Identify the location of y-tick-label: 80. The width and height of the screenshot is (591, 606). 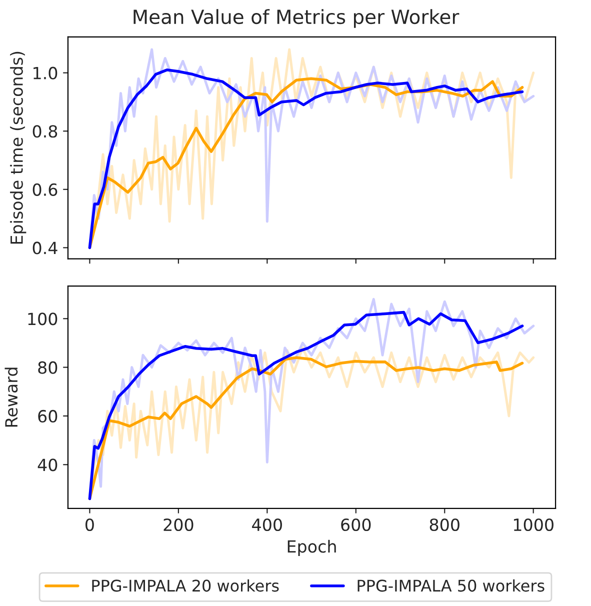
(48, 367).